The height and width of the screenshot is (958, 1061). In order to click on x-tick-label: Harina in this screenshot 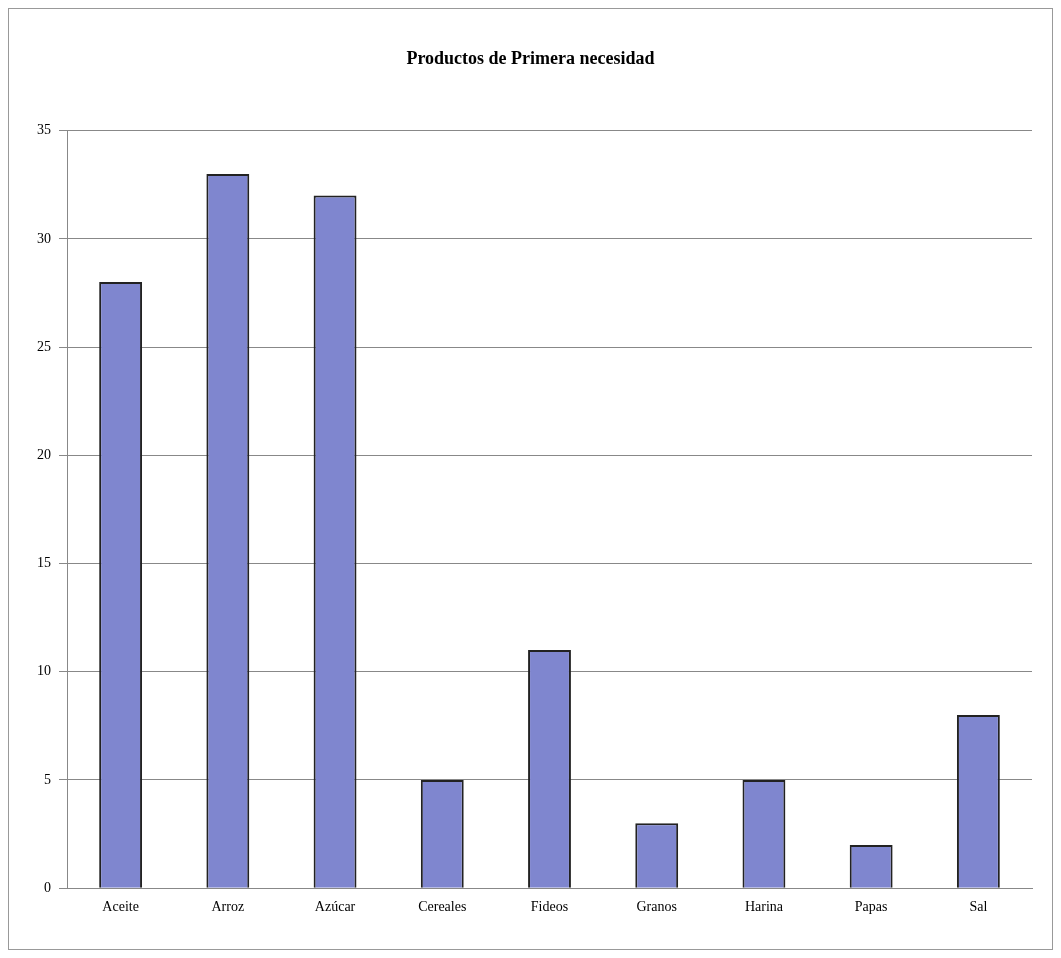, I will do `click(764, 907)`.